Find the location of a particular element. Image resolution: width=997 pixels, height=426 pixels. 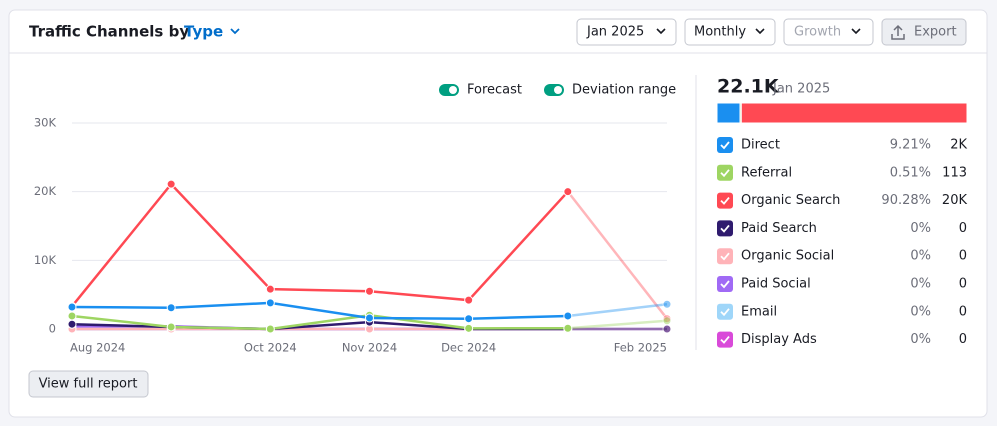

x-tick-label: Dec 2024 is located at coordinates (468, 348).